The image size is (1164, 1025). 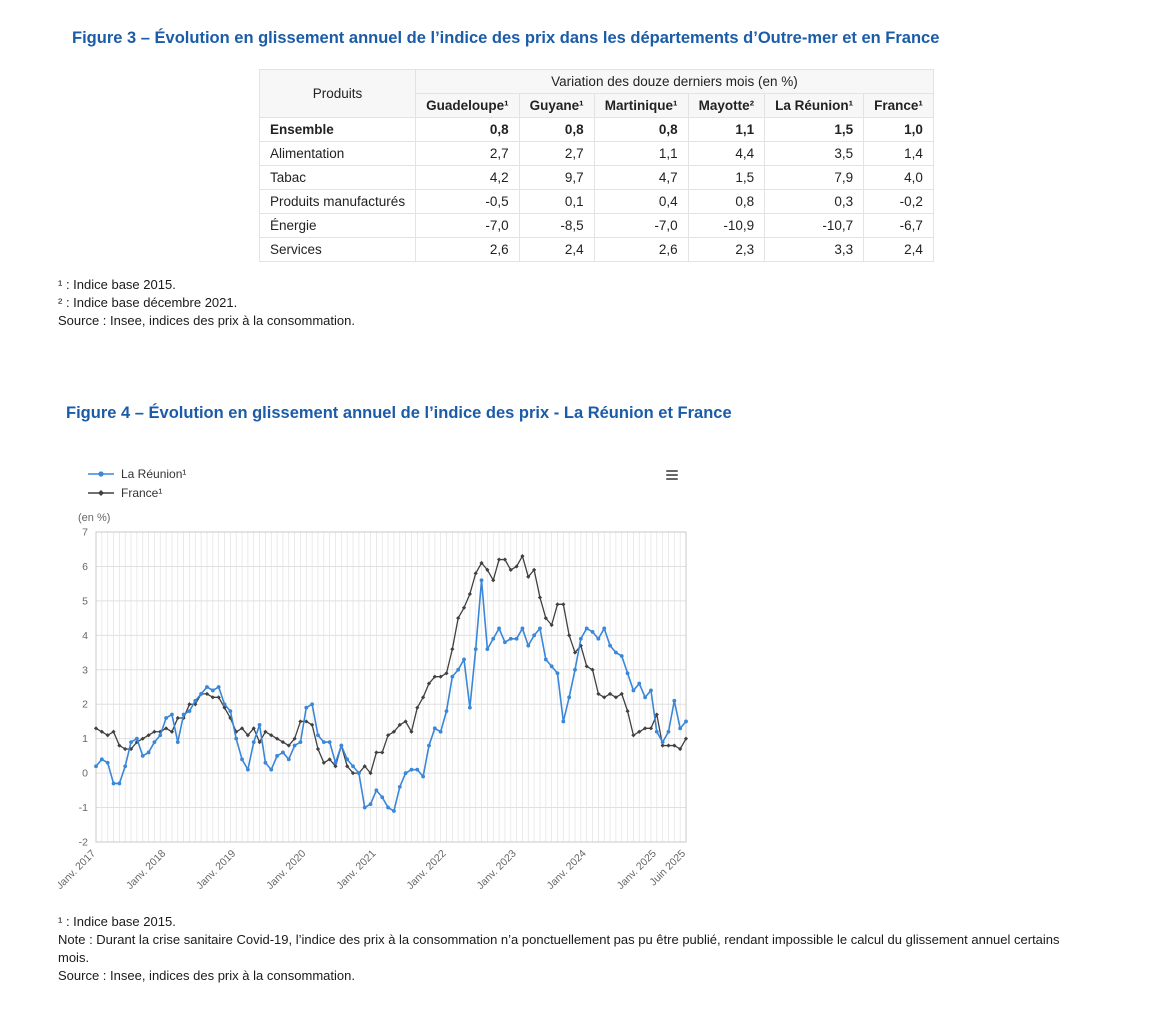 What do you see at coordinates (672, 475) in the screenshot?
I see `chart-menu-icon` at bounding box center [672, 475].